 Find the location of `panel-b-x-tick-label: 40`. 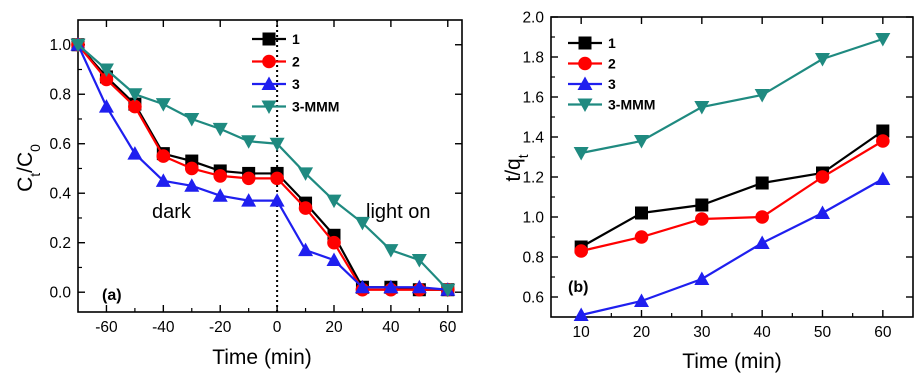

panel-b-x-tick-label: 40 is located at coordinates (763, 332).